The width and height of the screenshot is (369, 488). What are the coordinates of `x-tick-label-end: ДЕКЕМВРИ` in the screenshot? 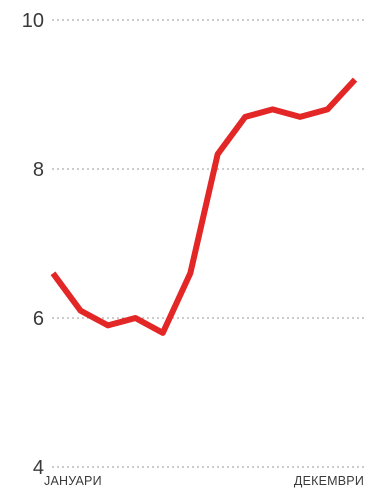 It's located at (329, 481).